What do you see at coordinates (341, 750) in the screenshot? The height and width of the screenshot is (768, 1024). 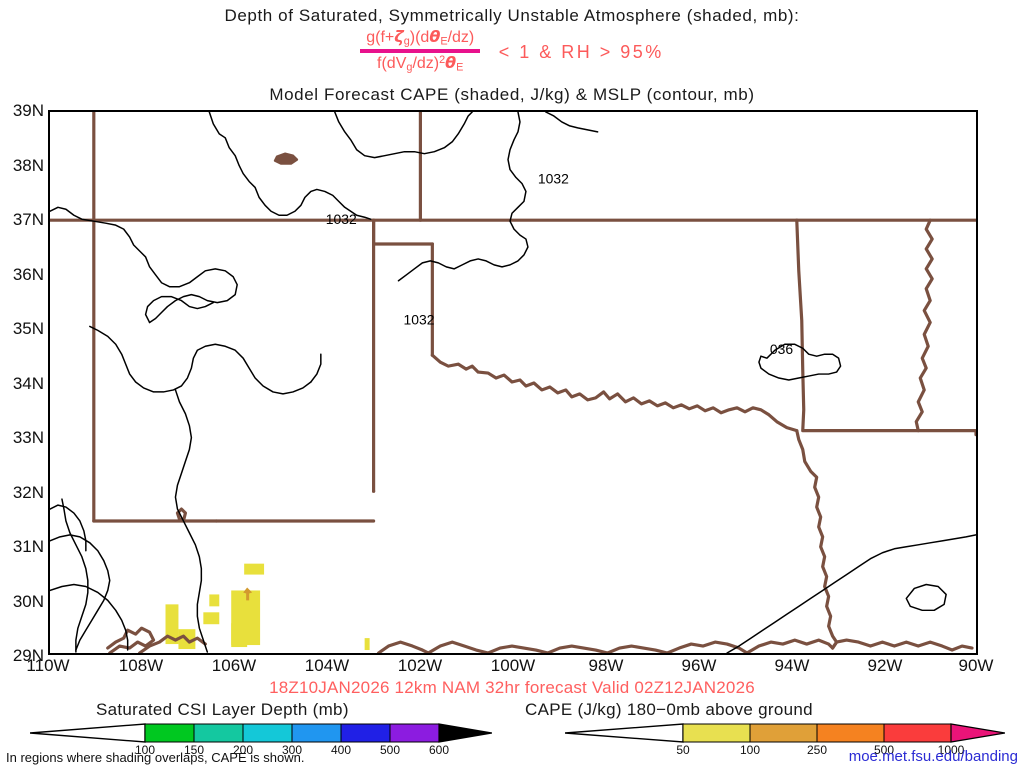 I see `csi-tick-400: 400` at bounding box center [341, 750].